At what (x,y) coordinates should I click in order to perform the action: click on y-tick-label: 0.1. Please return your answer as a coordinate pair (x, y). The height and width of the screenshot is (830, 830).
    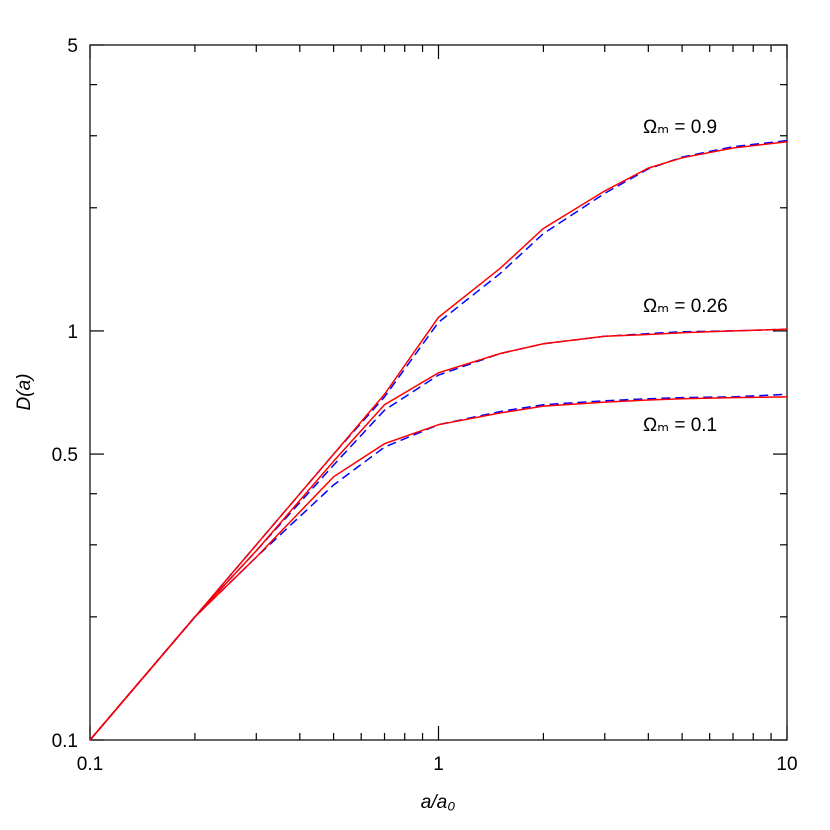
    Looking at the image, I should click on (65, 741).